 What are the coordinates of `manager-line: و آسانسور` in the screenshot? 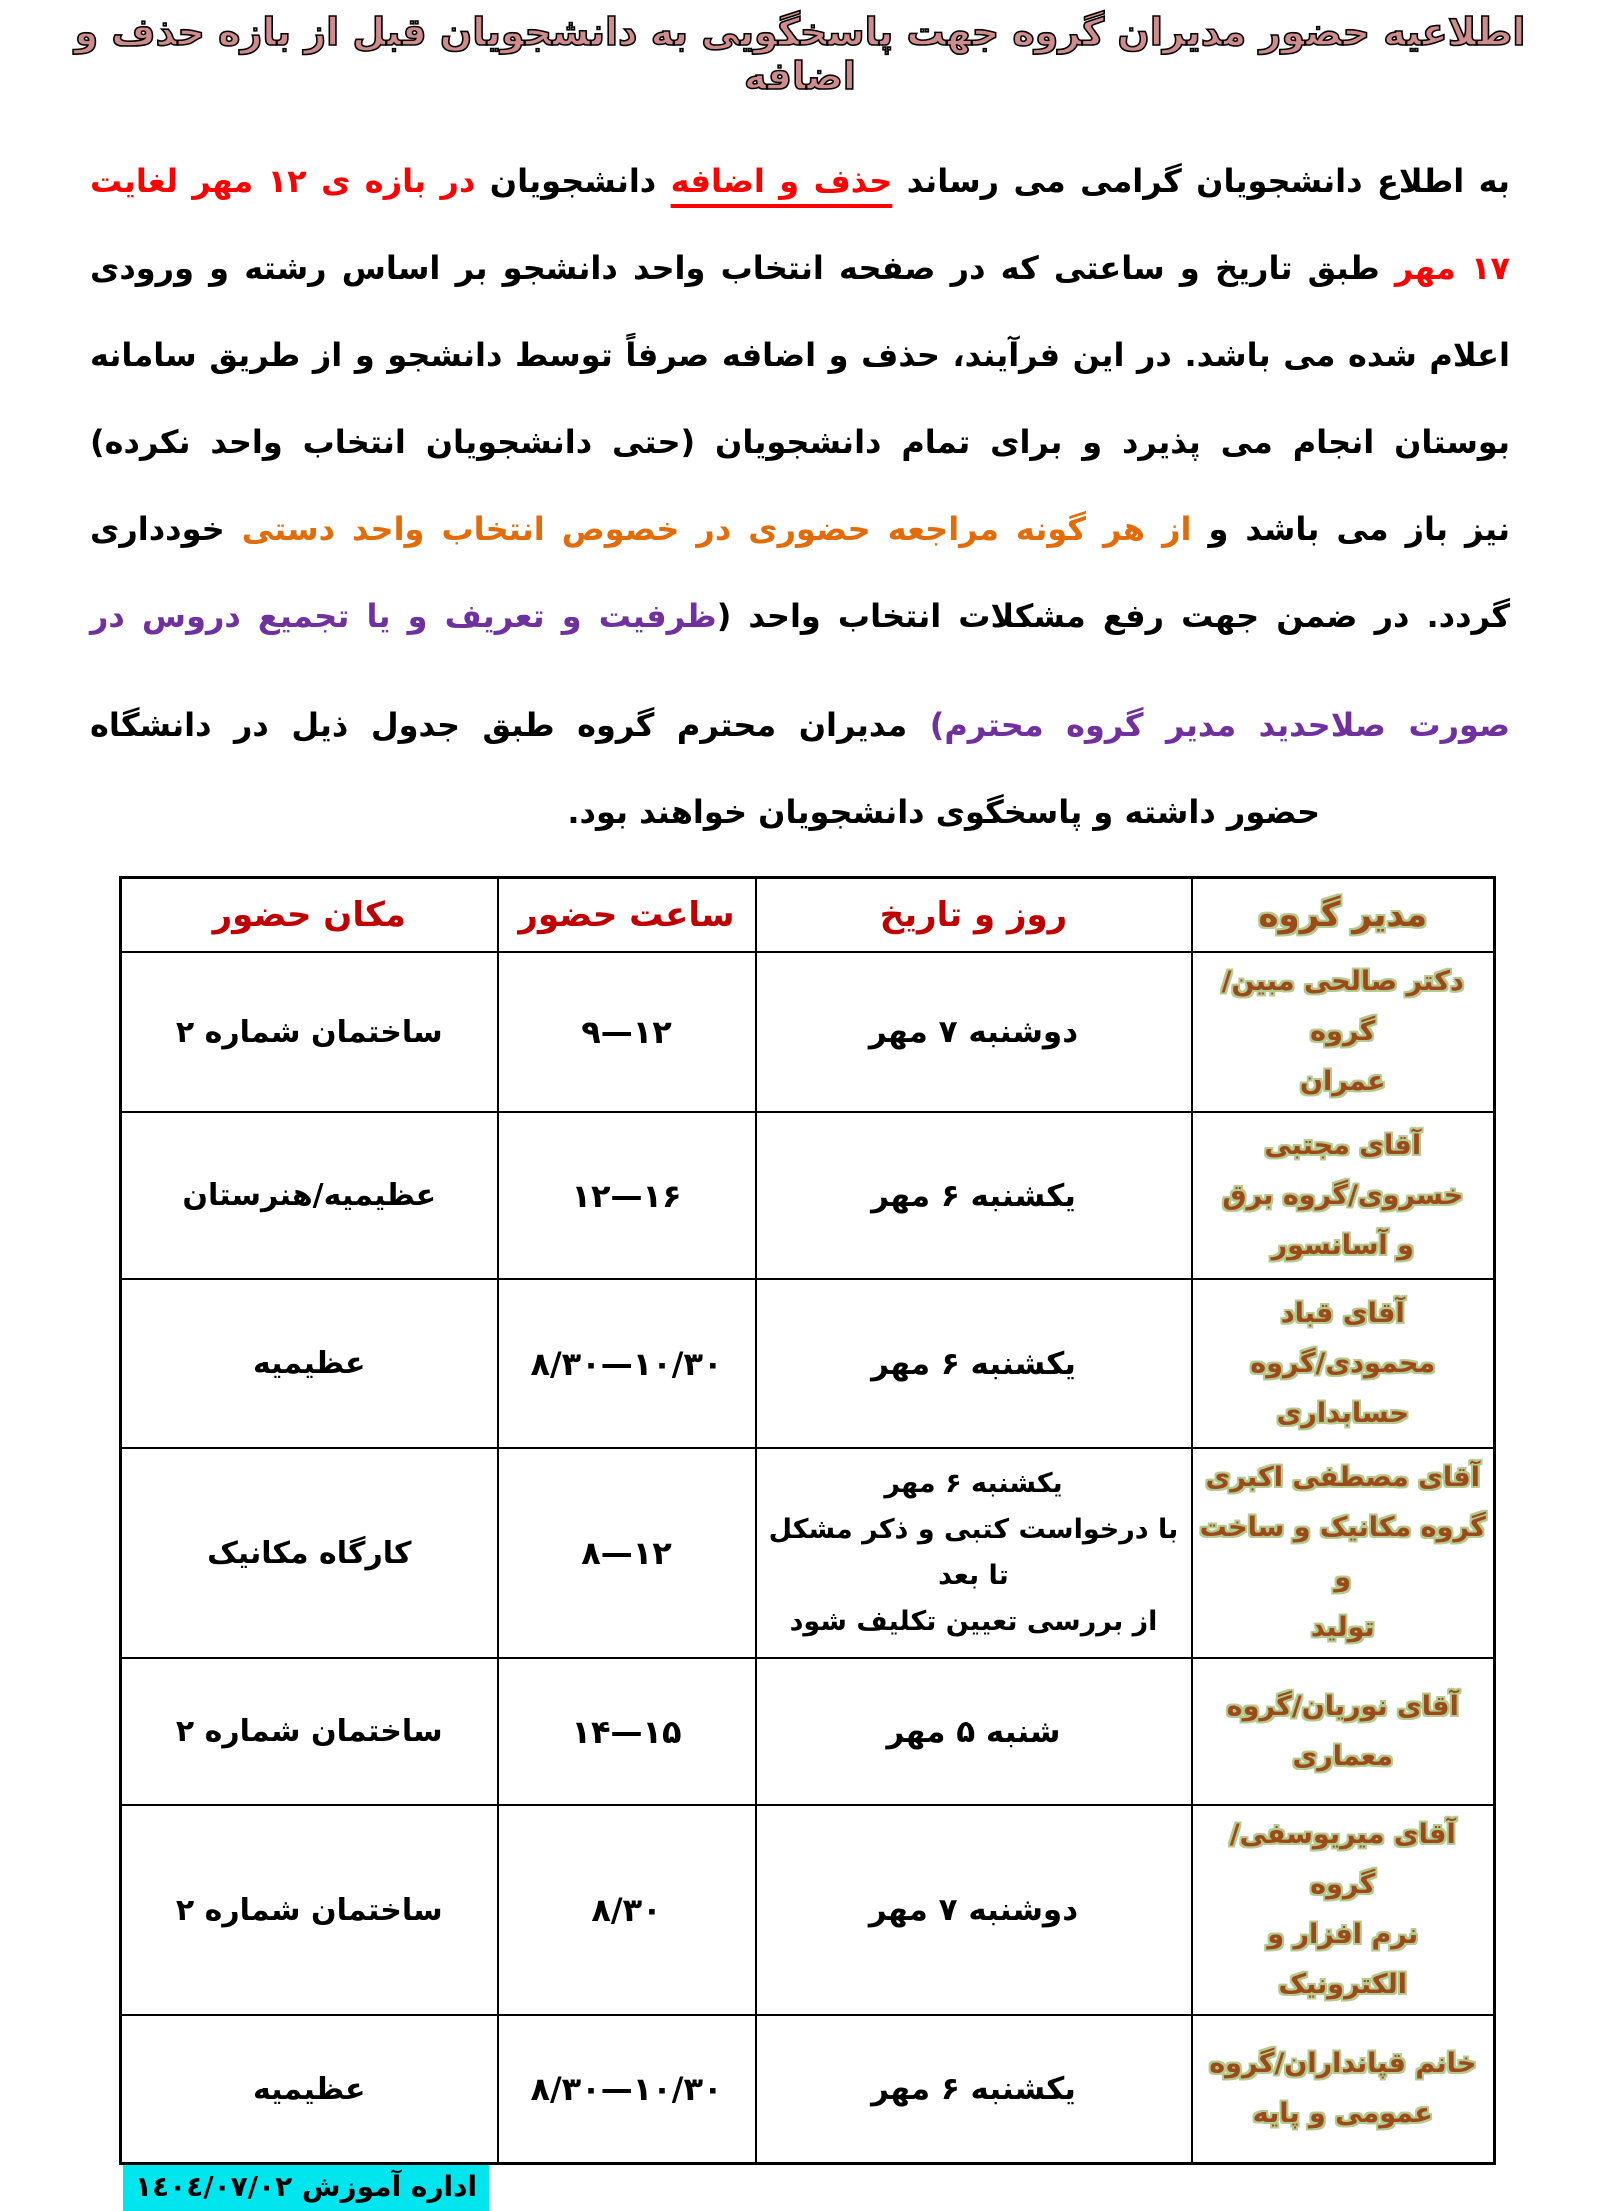 It's located at (1342, 1245).